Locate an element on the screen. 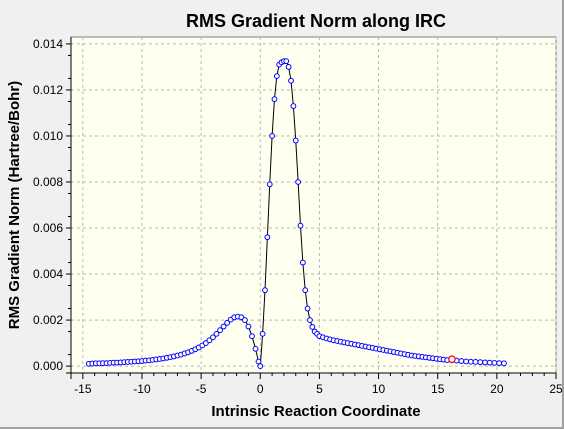 The width and height of the screenshot is (564, 429). y-axis-title: RMS Gradient Norm (Hartree/Bohr) is located at coordinates (14, 205).